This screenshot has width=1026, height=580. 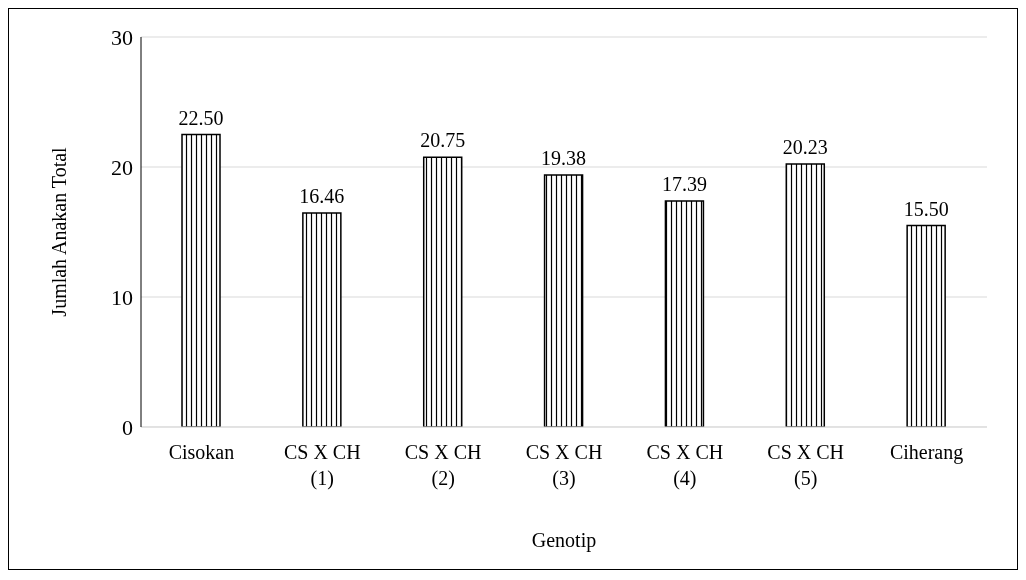 What do you see at coordinates (805, 147) in the screenshot?
I see `data-label: 20.23` at bounding box center [805, 147].